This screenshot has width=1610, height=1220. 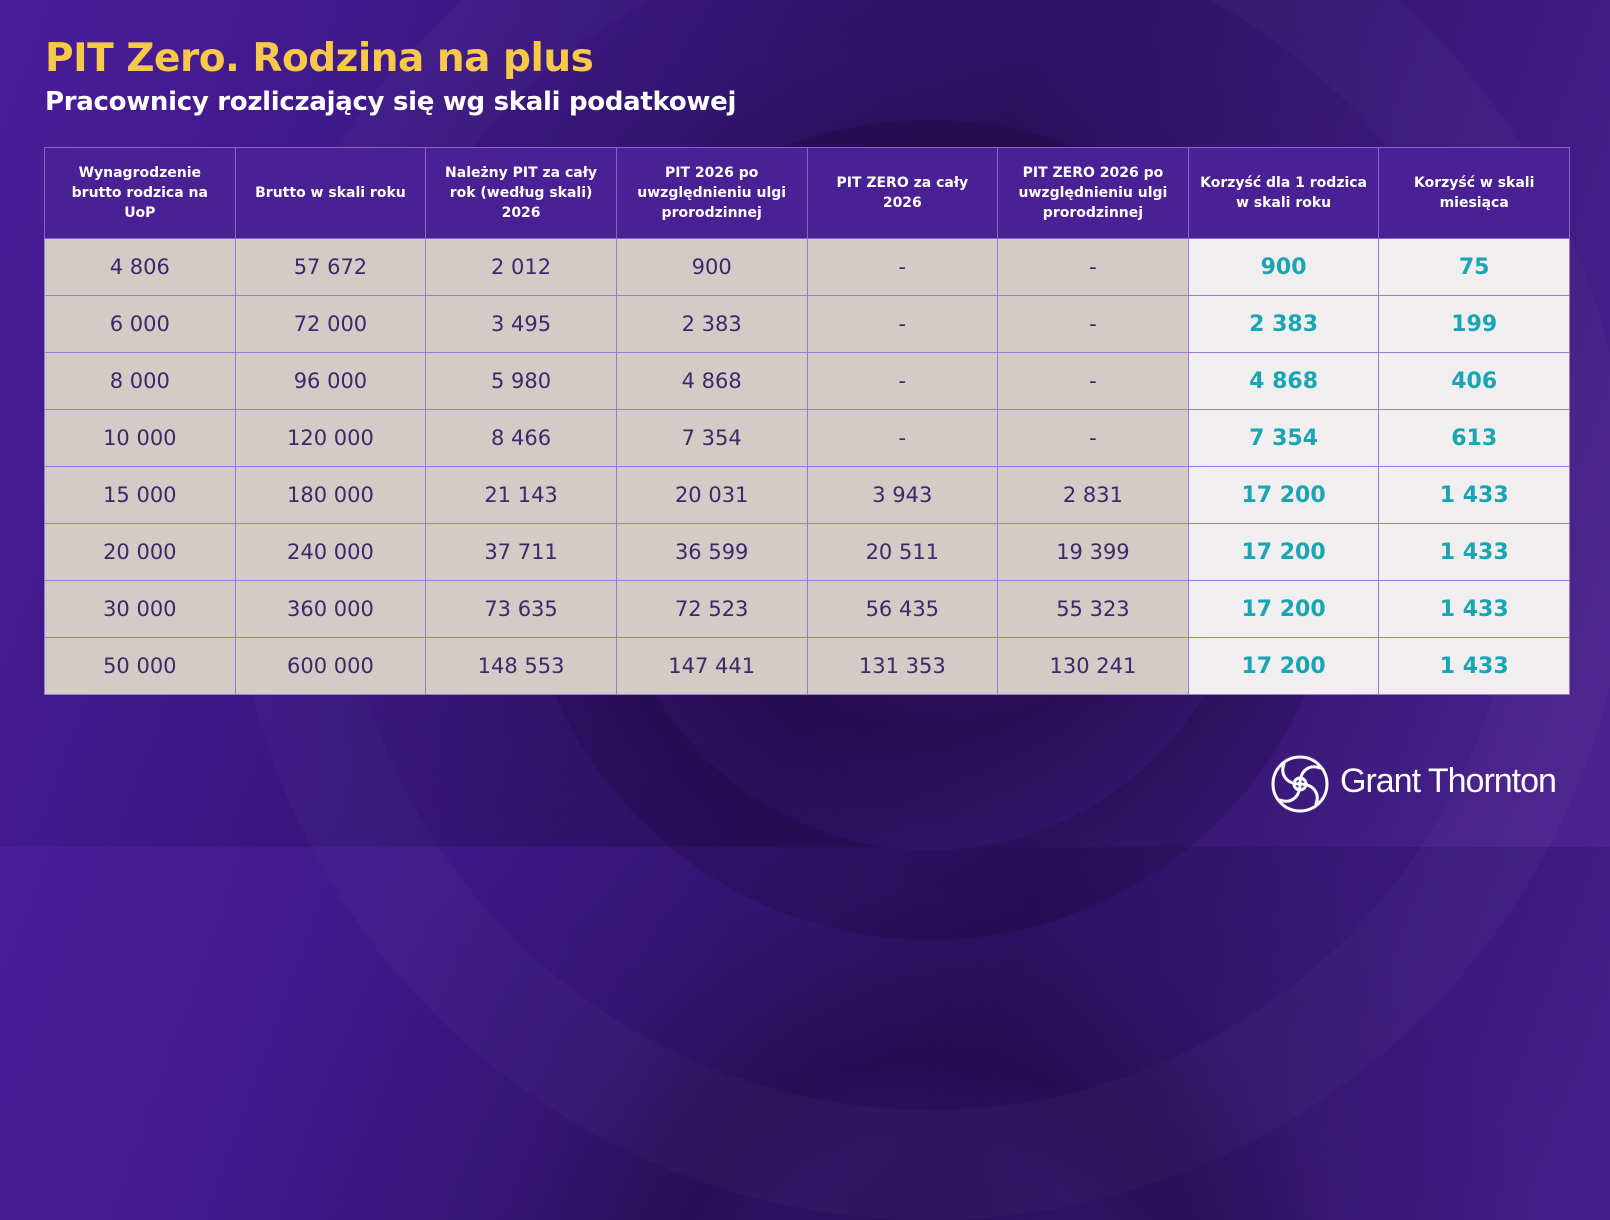 What do you see at coordinates (711, 666) in the screenshot?
I see `table-cell: 147 441` at bounding box center [711, 666].